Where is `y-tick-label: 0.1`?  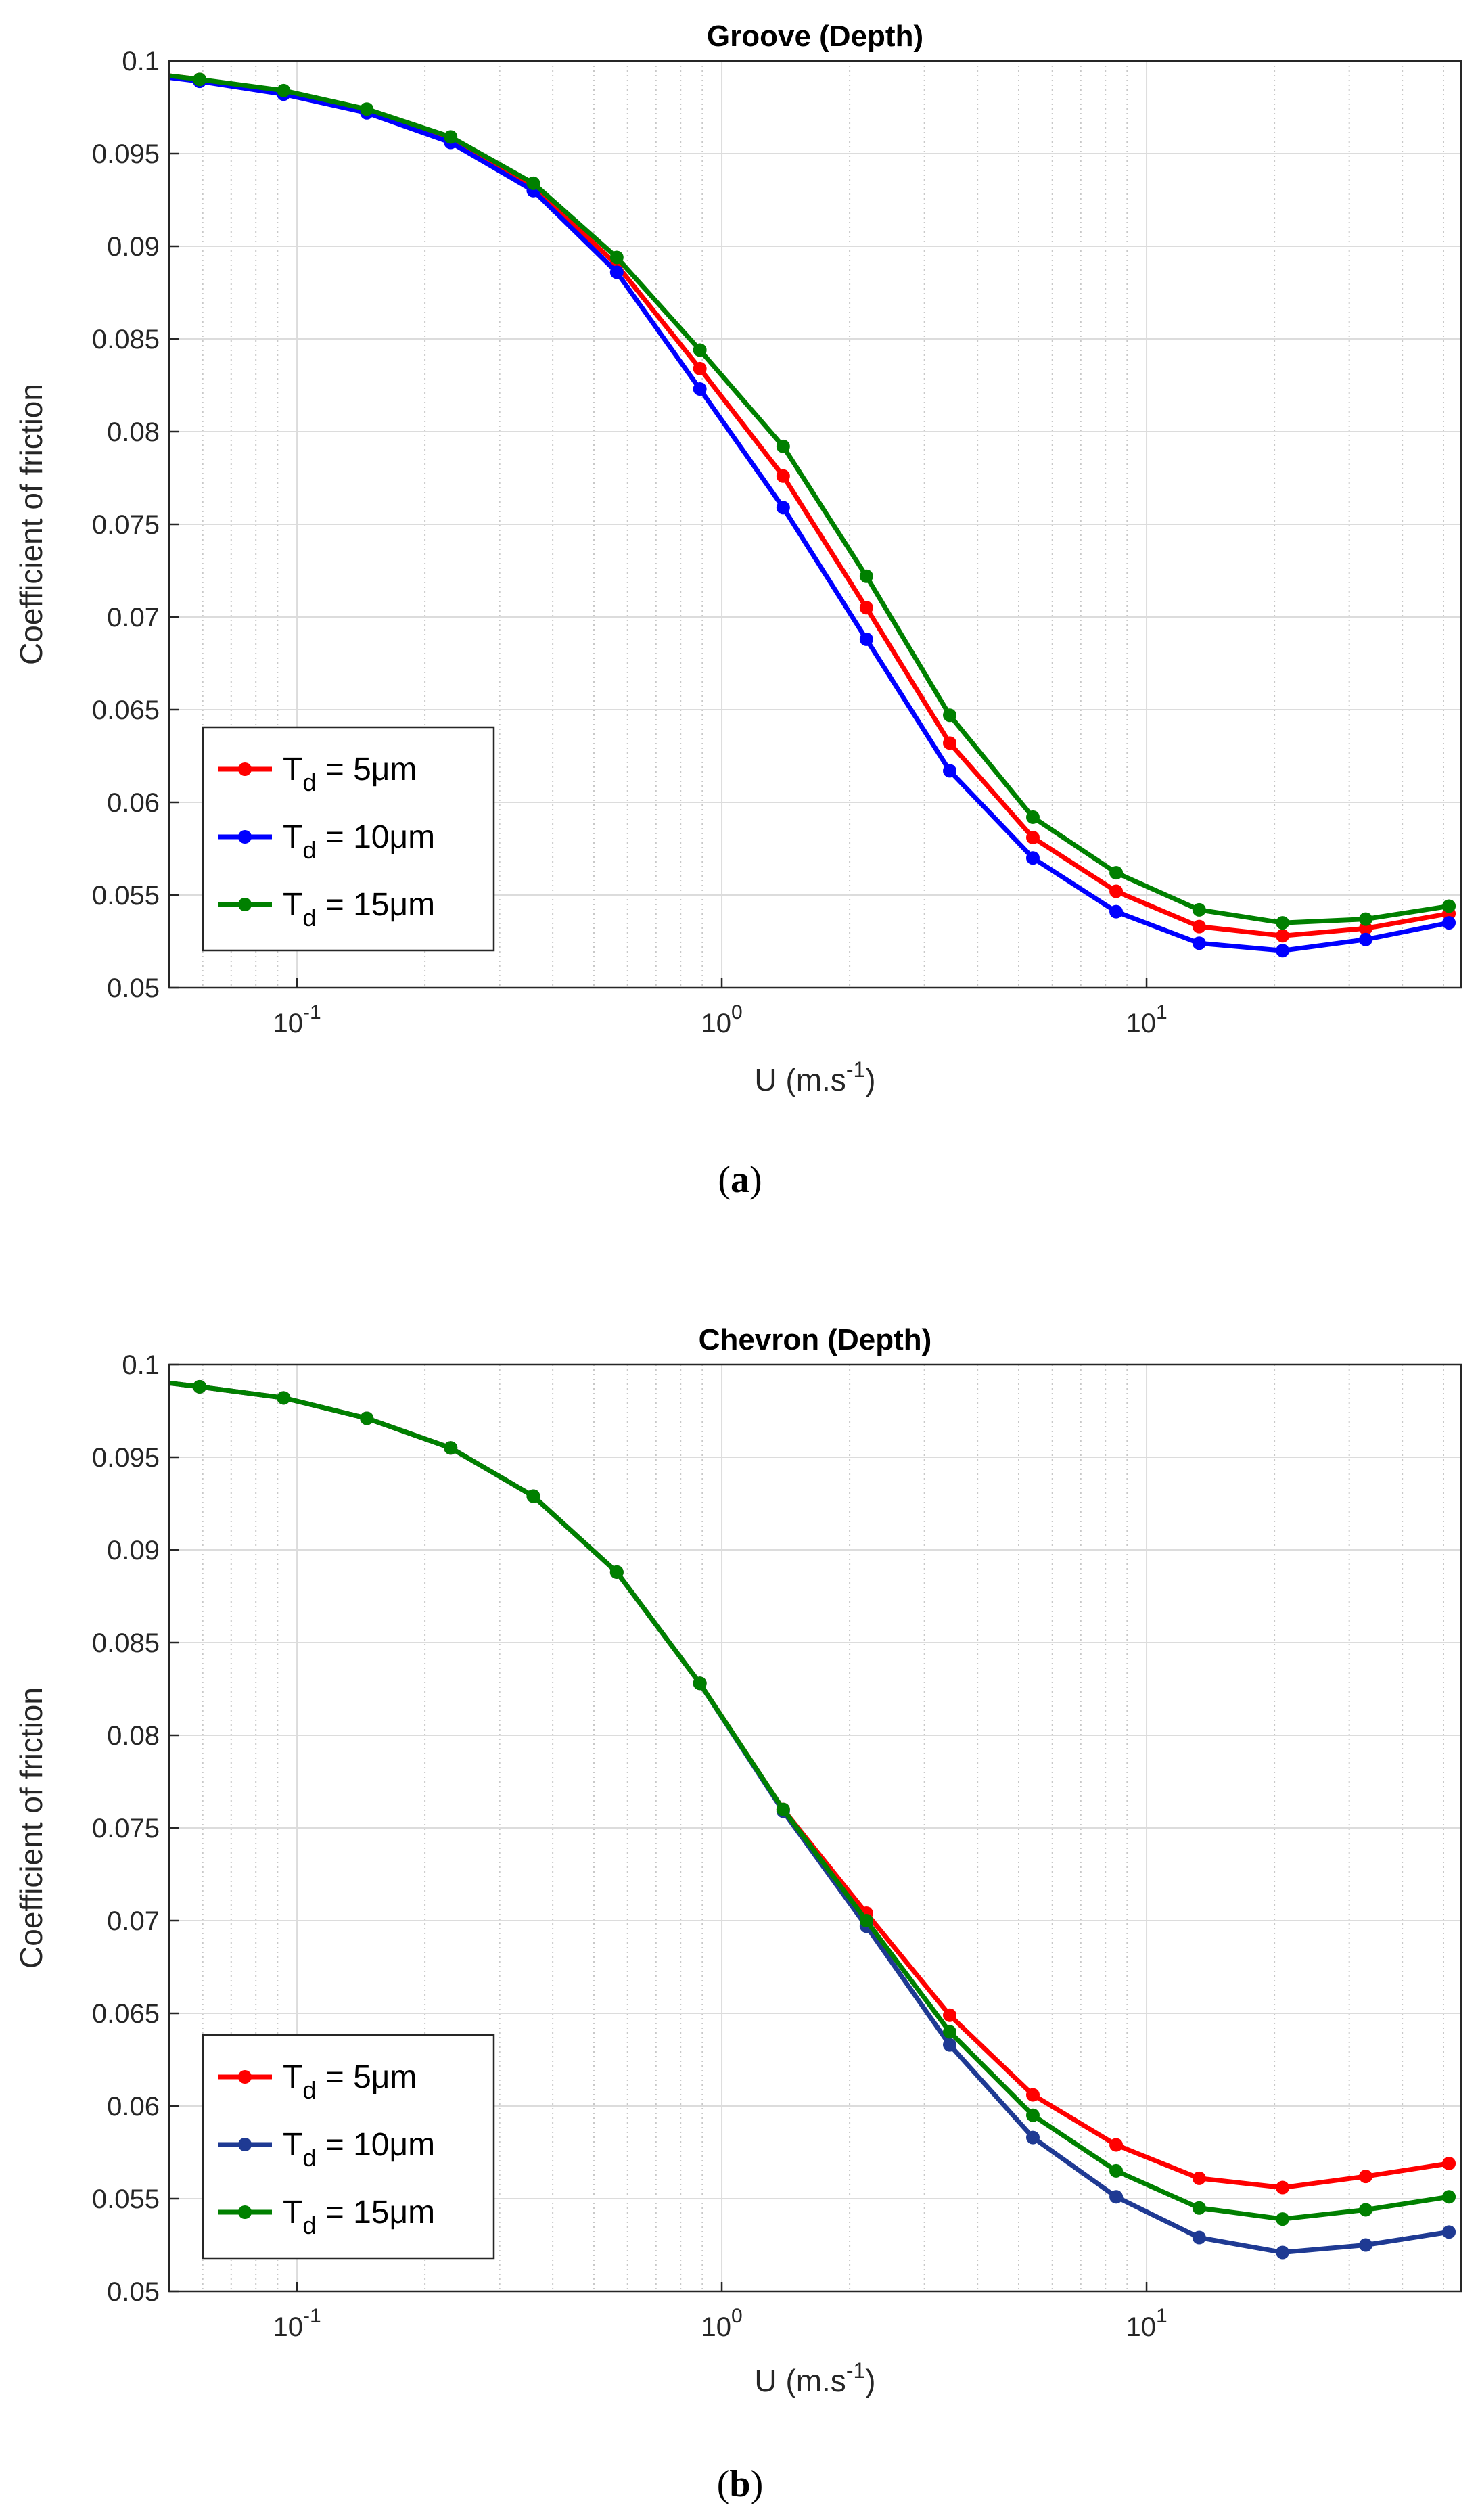 y-tick-label: 0.1 is located at coordinates (141, 1365).